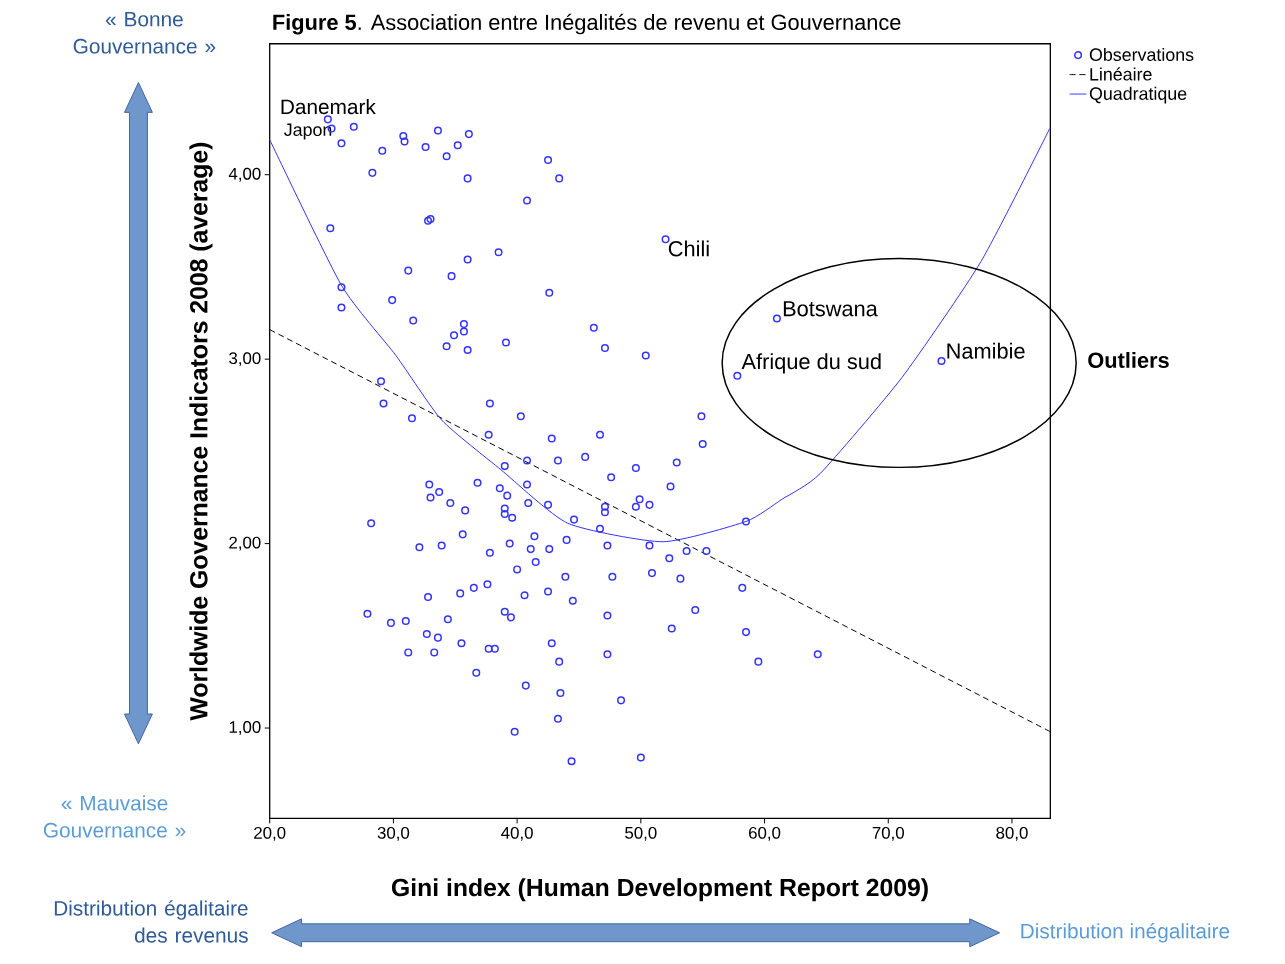 This screenshot has height=964, width=1285. What do you see at coordinates (245, 543) in the screenshot?
I see `y-tick-label: 2,00` at bounding box center [245, 543].